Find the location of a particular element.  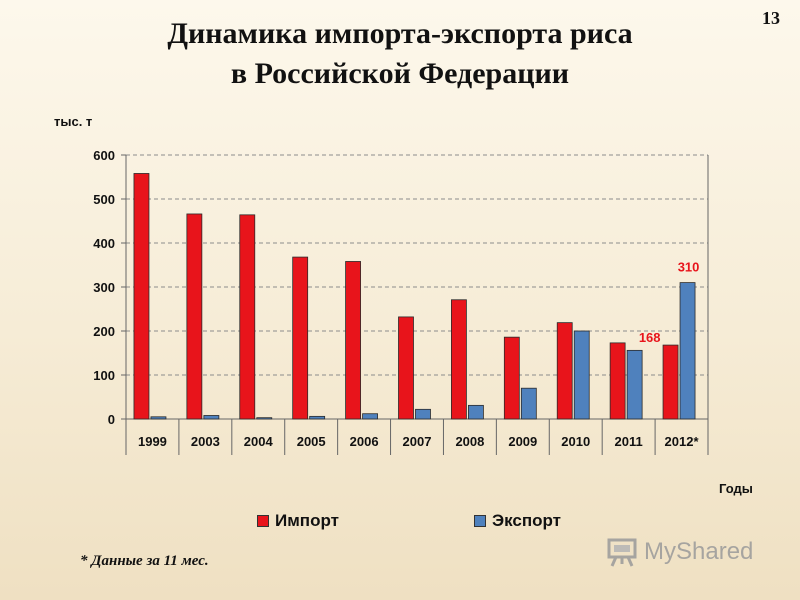

data-label: 168 is located at coordinates (650, 337).